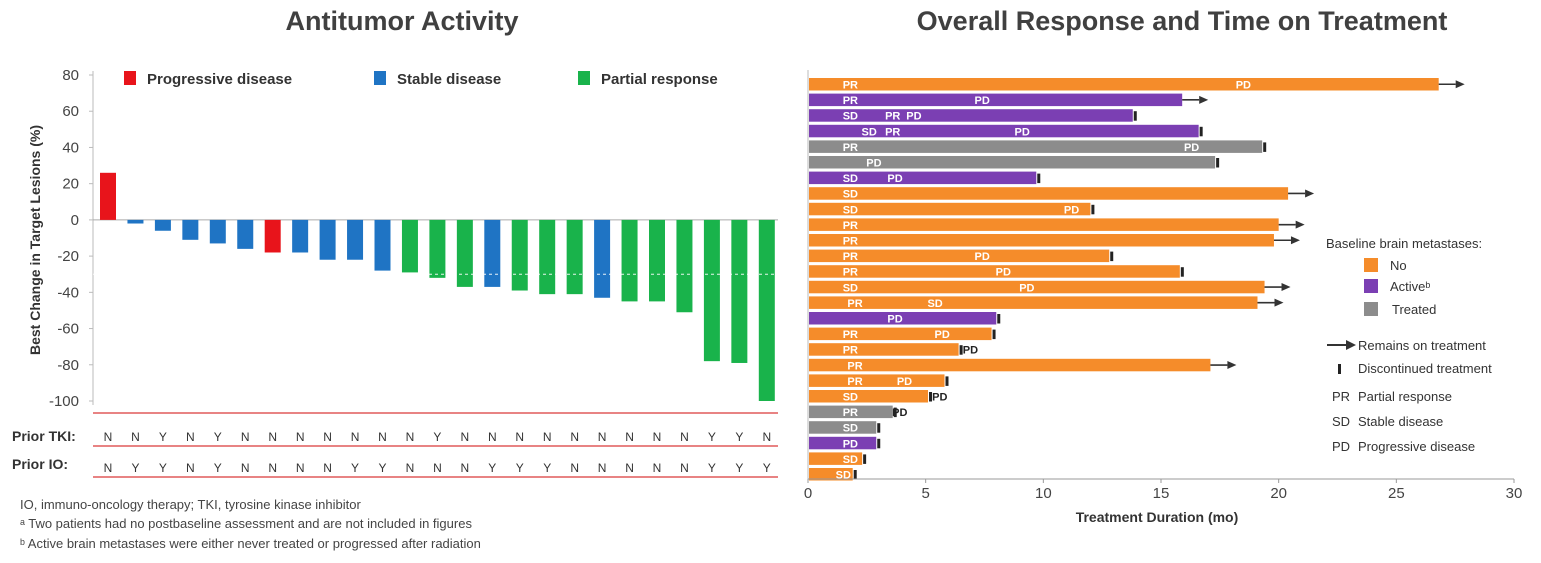  What do you see at coordinates (130, 78) in the screenshot?
I see `legend-swatch` at bounding box center [130, 78].